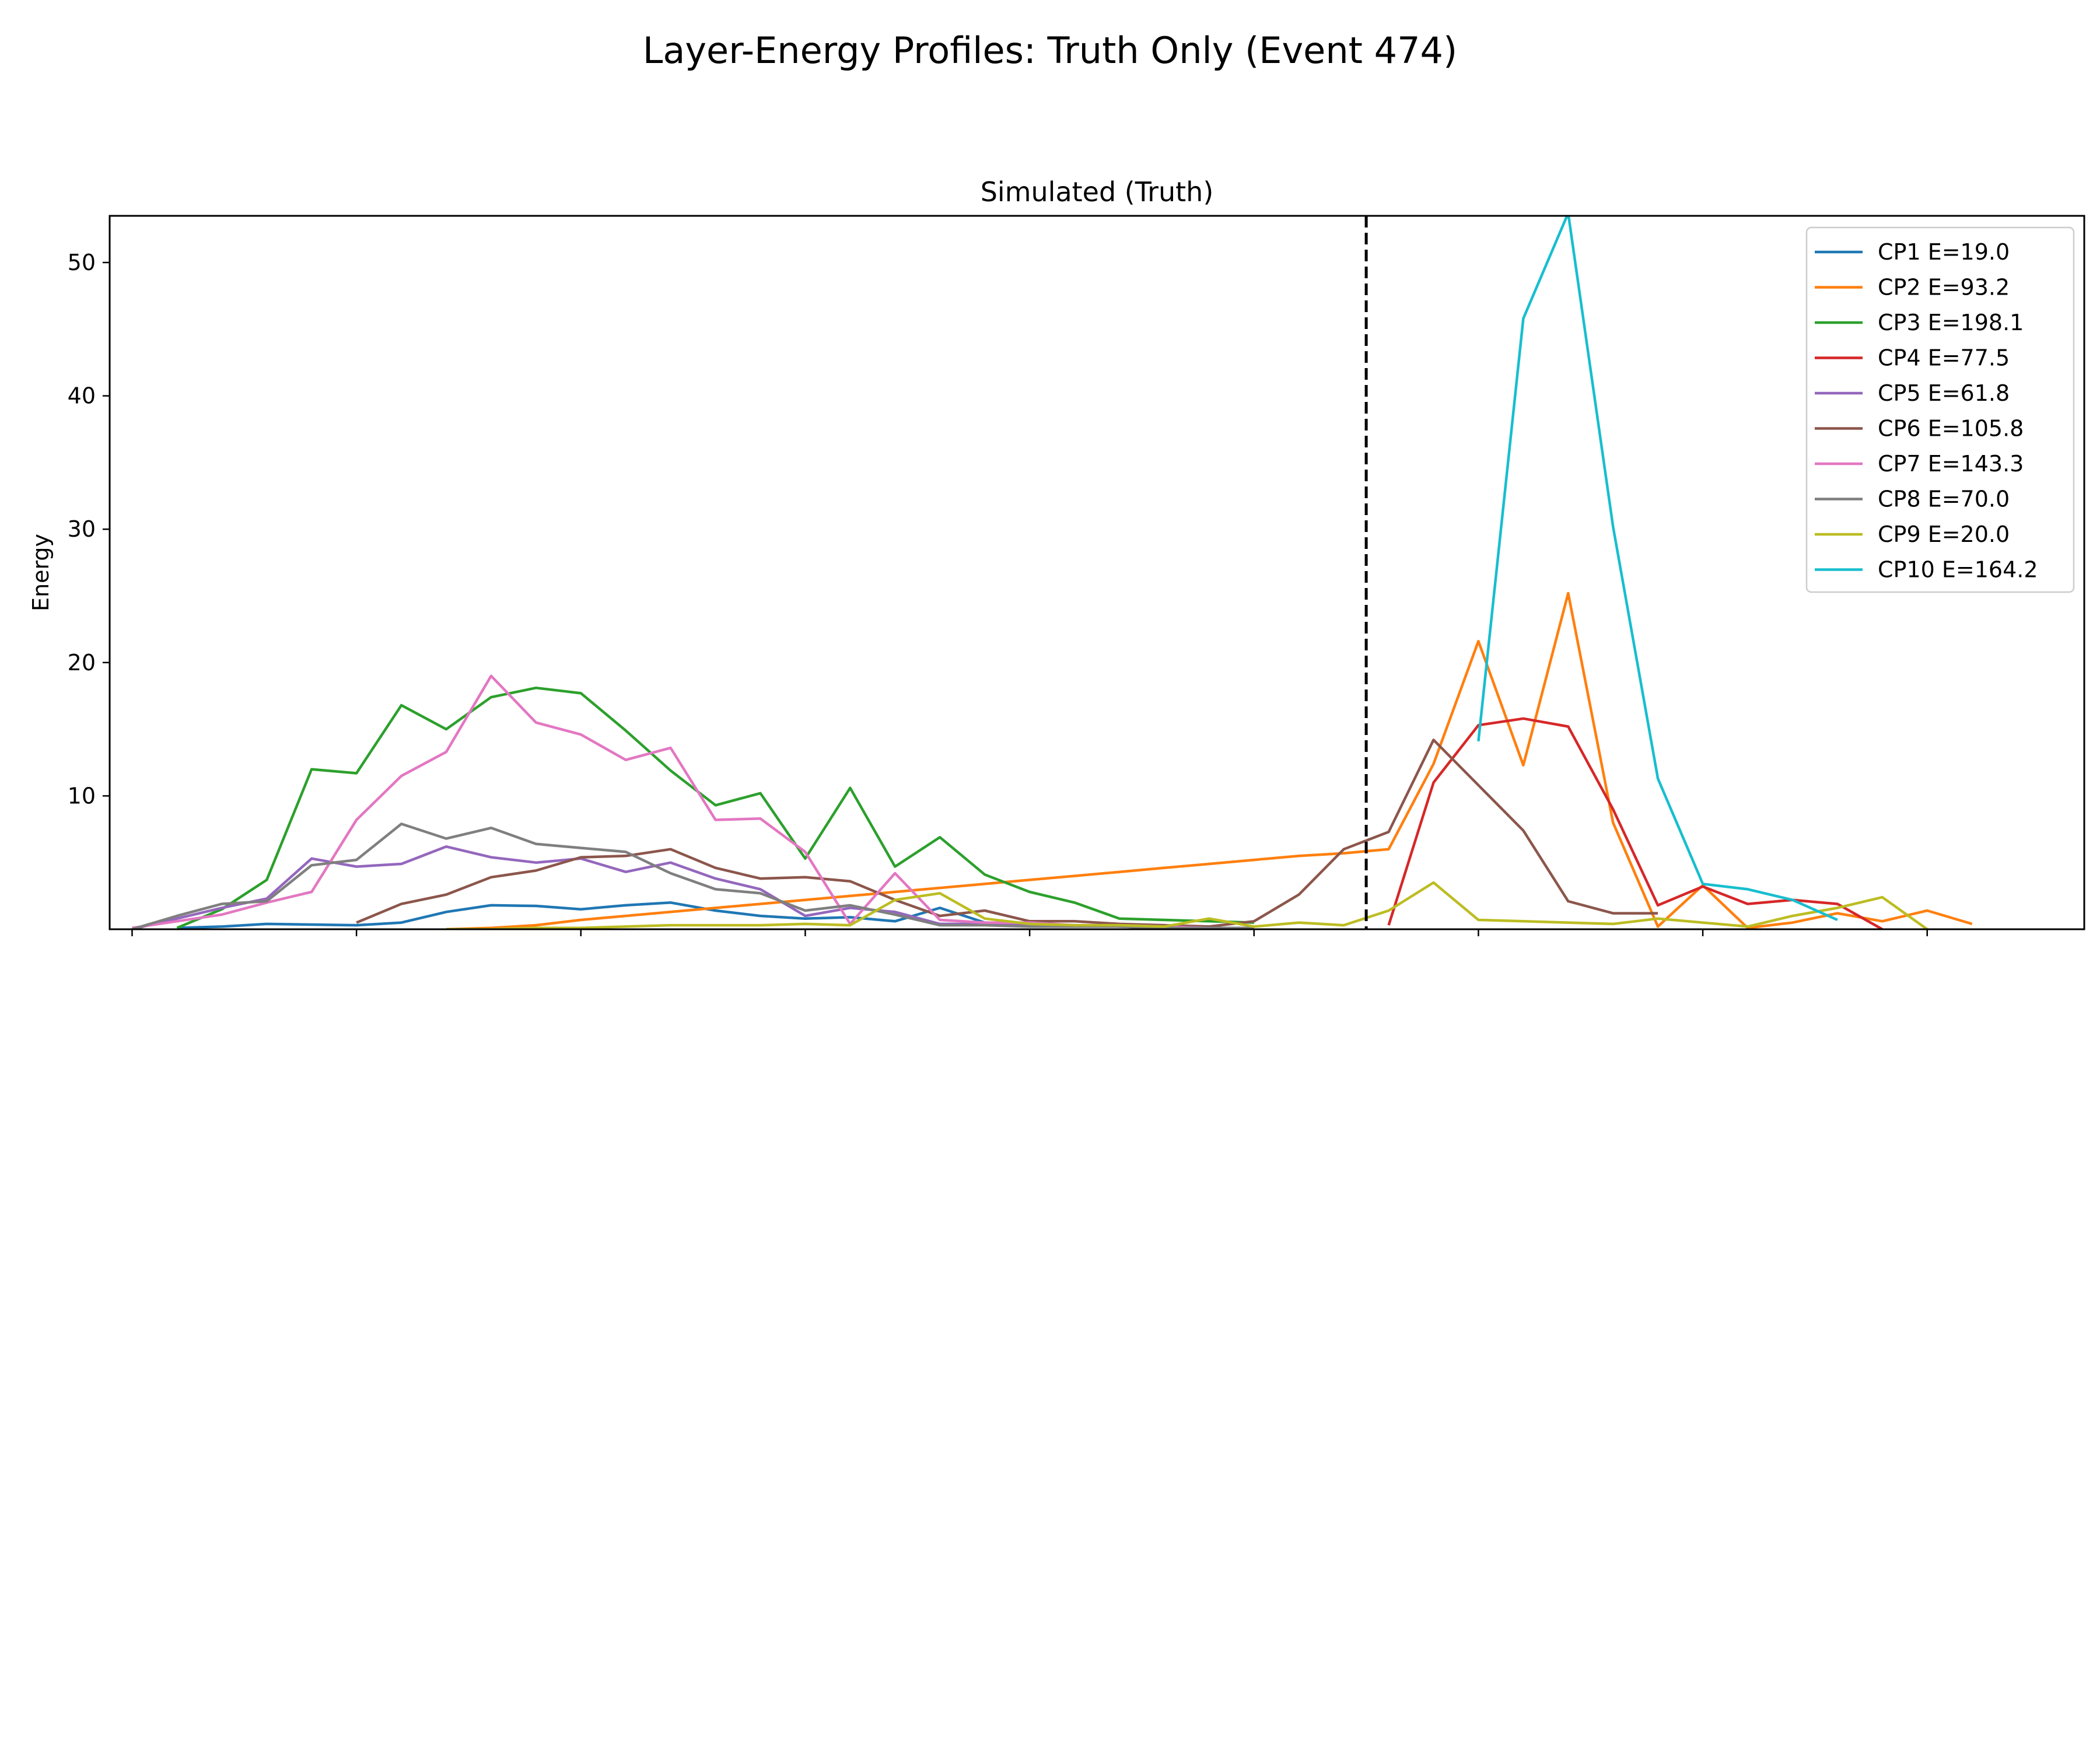 The width and height of the screenshot is (2100, 1750). I want to click on legend-label: CP10 E=164.2, so click(1958, 570).